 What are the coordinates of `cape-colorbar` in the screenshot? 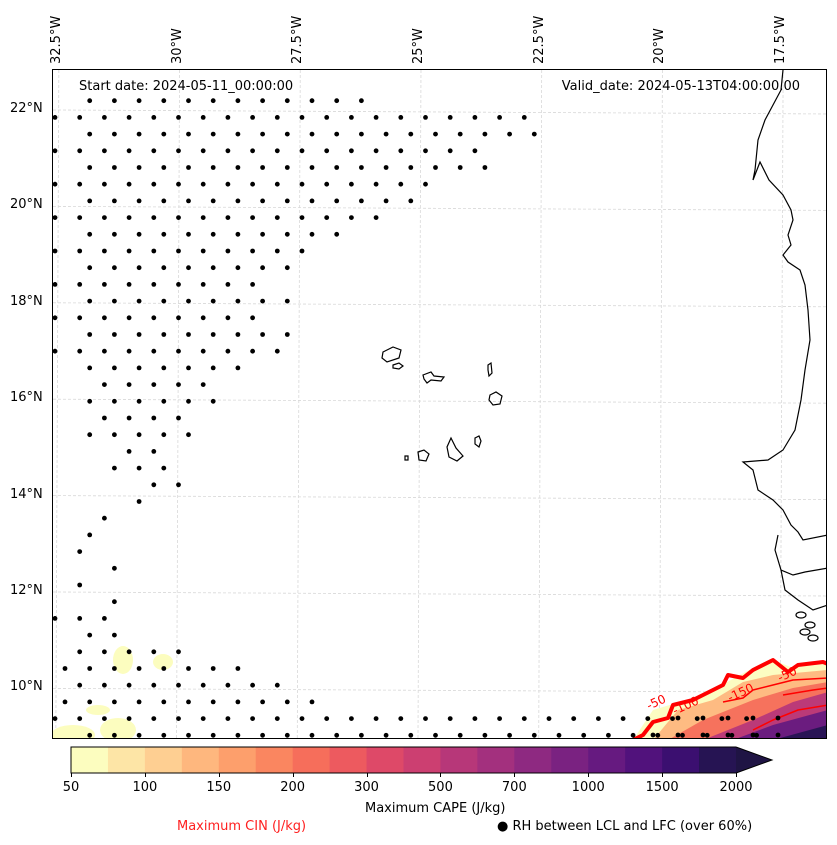 It's located at (422, 760).